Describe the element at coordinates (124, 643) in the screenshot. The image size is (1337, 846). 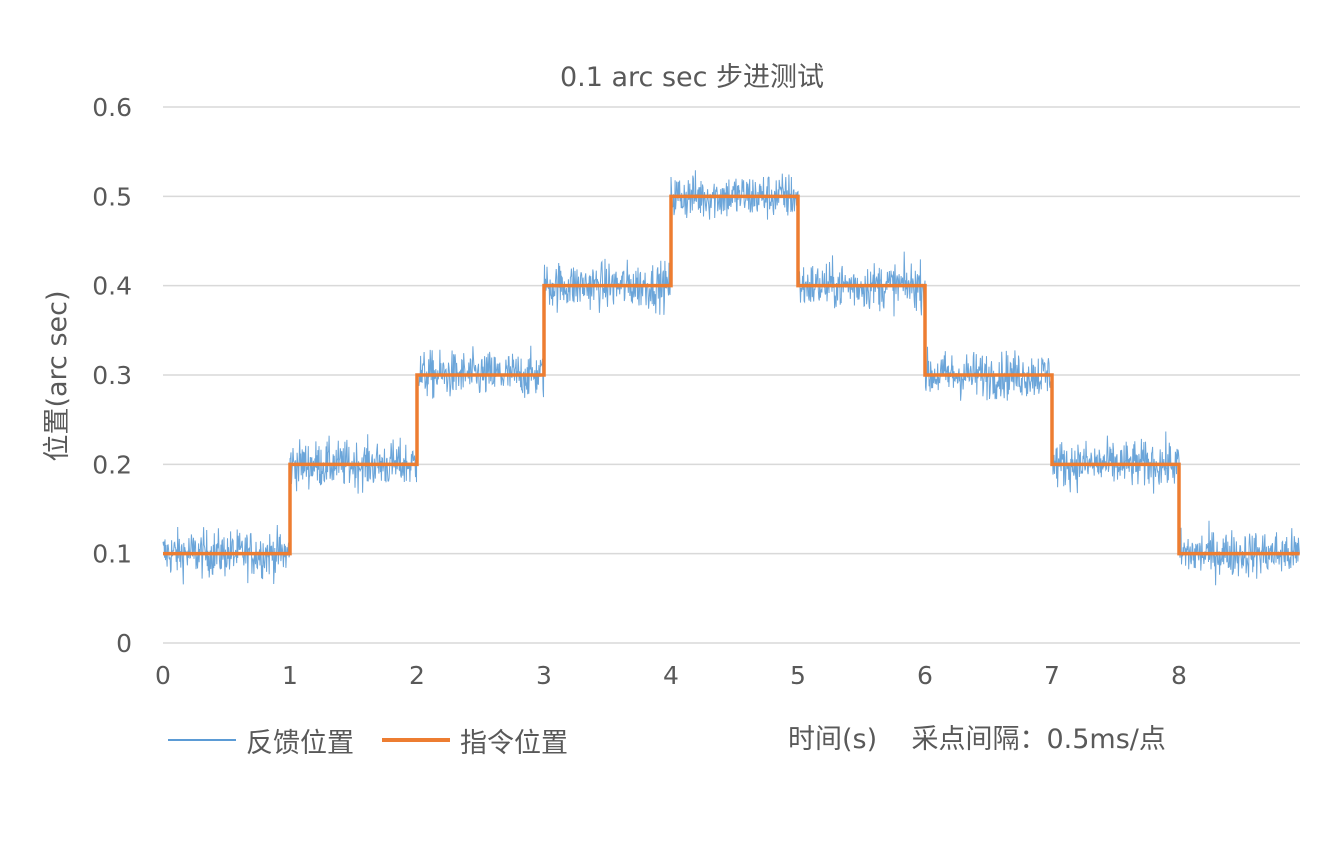
I see `y-tick-label: 0` at that location.